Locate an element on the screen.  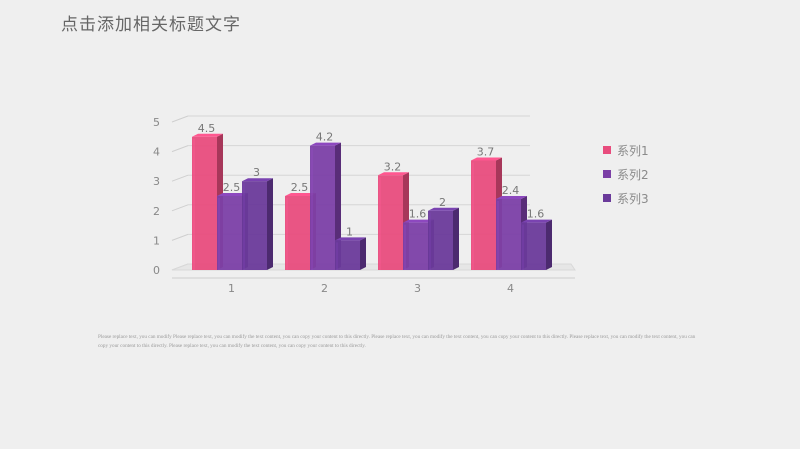
x-tick-label-3: 3 is located at coordinates (417, 288).